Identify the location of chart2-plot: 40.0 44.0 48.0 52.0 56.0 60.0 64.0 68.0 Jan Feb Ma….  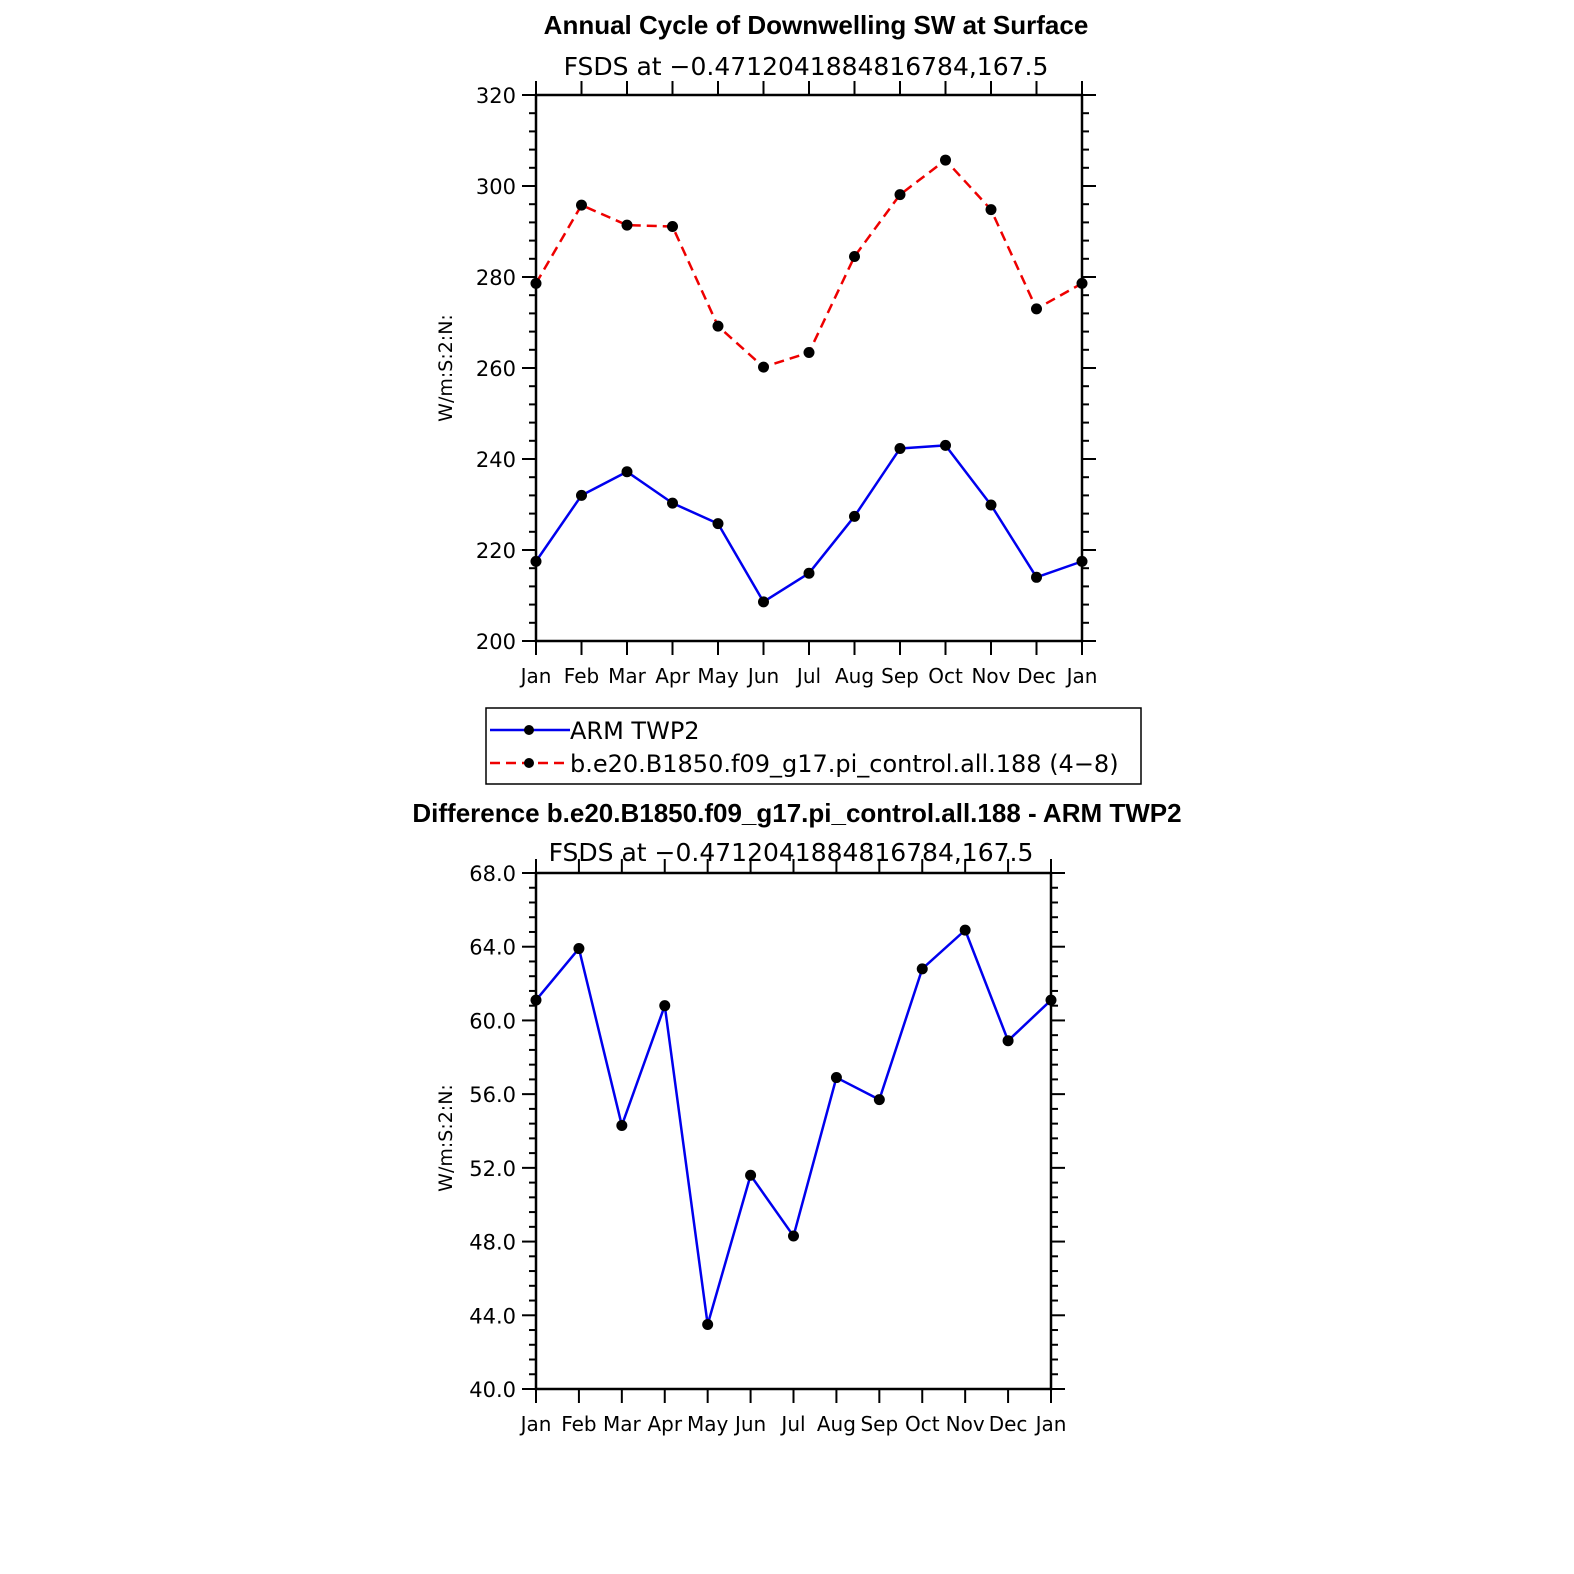
(767, 1147).